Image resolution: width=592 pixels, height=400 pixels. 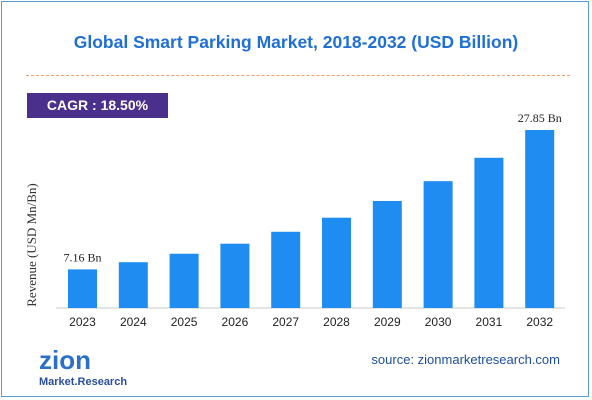 What do you see at coordinates (336, 262) in the screenshot?
I see `bar-2028` at bounding box center [336, 262].